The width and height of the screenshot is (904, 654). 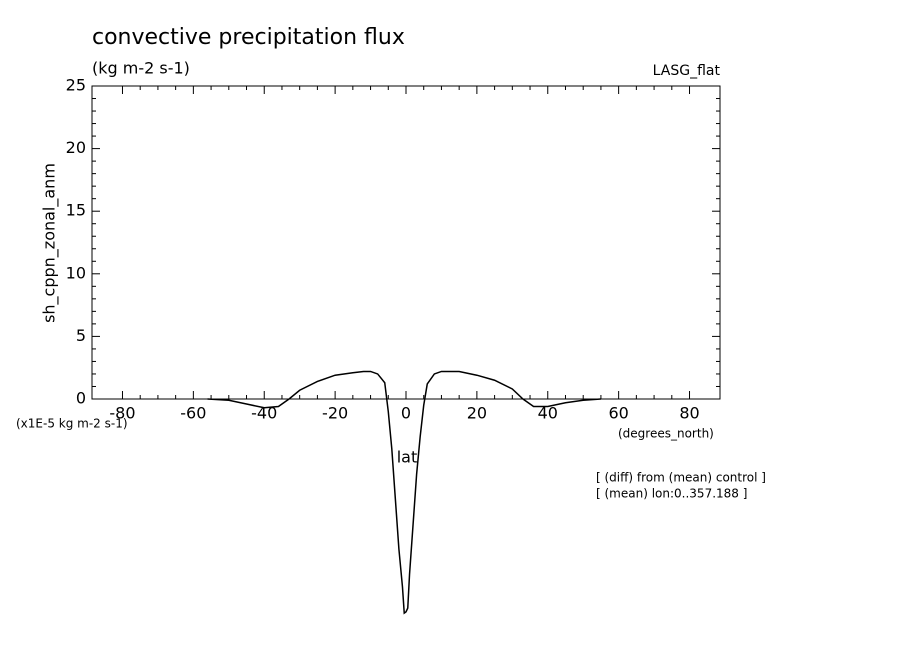 I want to click on subtitle: (kg m-2 s-1), so click(x=141, y=68).